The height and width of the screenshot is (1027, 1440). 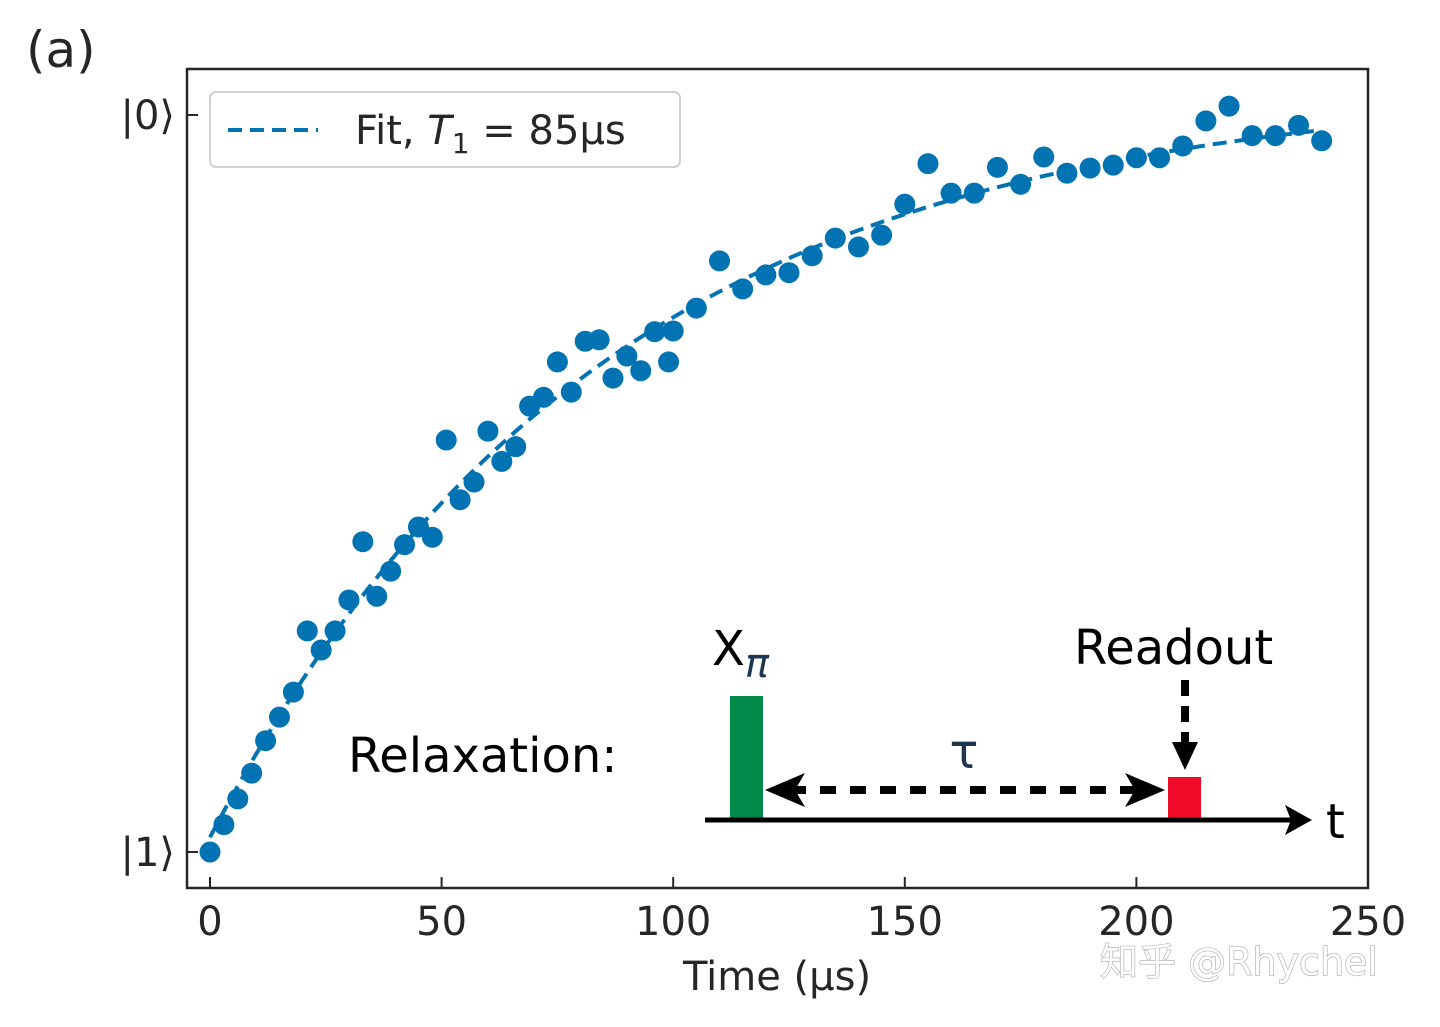 I want to click on x-tick-label: 250, so click(x=1368, y=922).